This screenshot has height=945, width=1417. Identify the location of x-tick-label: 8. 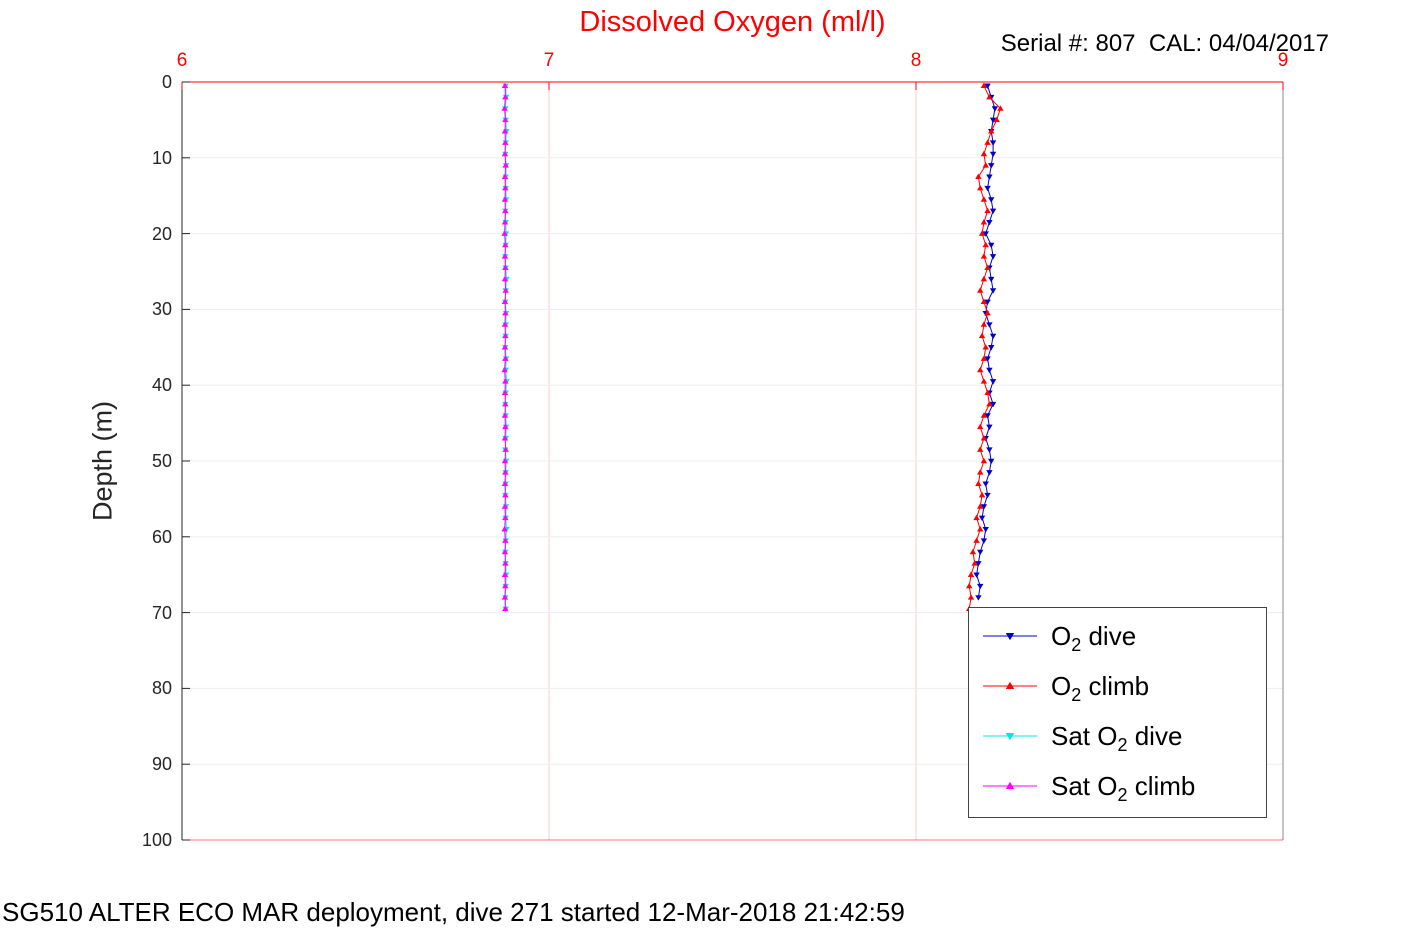
(916, 60).